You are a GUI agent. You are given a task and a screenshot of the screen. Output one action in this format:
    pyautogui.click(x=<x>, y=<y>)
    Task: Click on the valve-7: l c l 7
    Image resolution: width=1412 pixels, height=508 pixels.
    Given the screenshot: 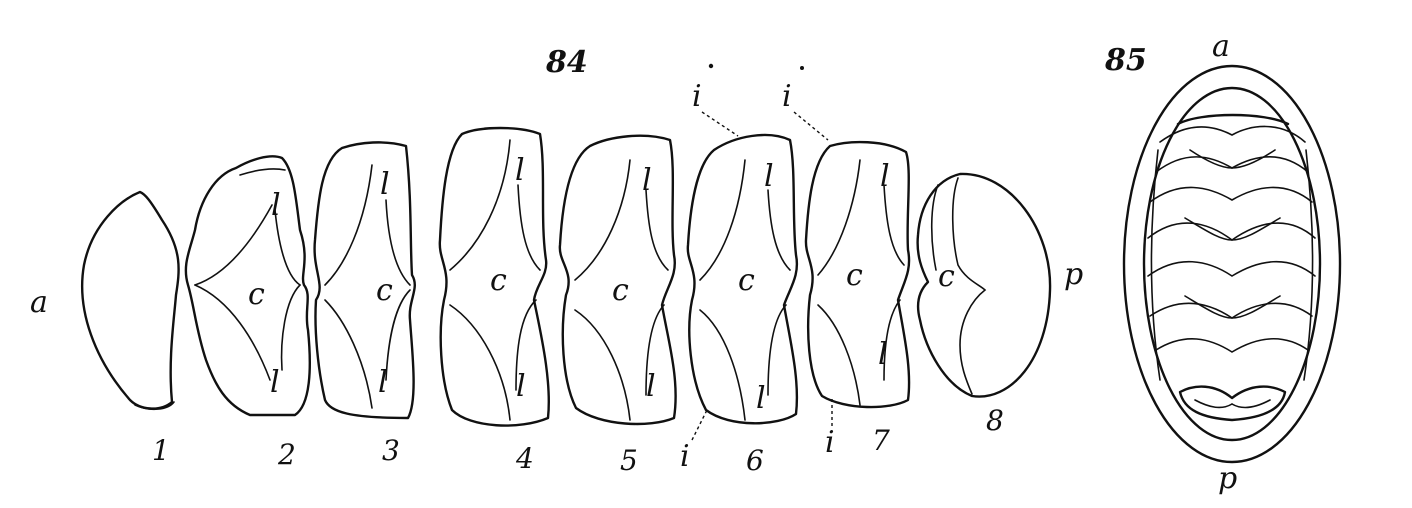 What is the action you would take?
    pyautogui.click(x=857, y=298)
    